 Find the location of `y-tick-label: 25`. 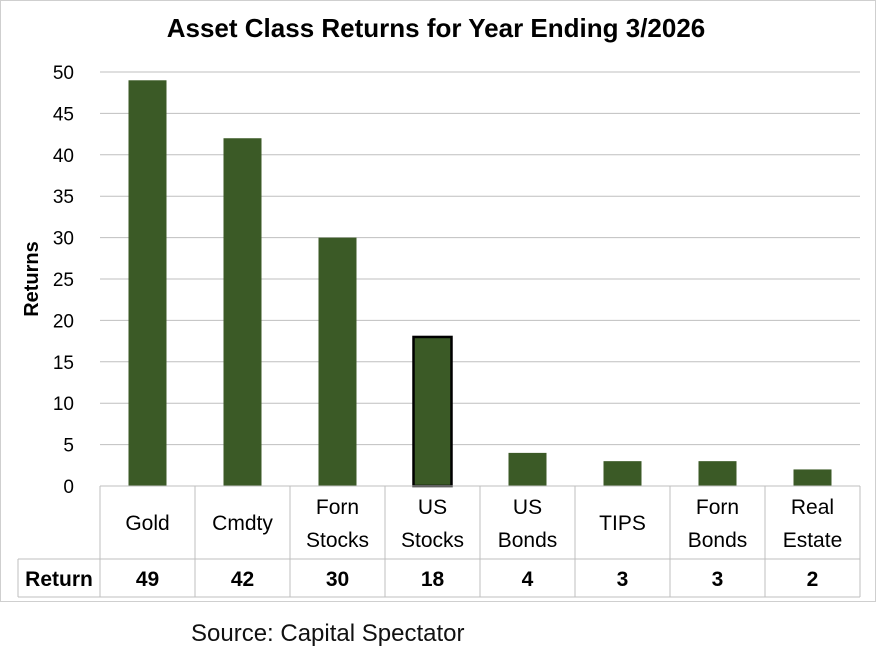

y-tick-label: 25 is located at coordinates (63, 280).